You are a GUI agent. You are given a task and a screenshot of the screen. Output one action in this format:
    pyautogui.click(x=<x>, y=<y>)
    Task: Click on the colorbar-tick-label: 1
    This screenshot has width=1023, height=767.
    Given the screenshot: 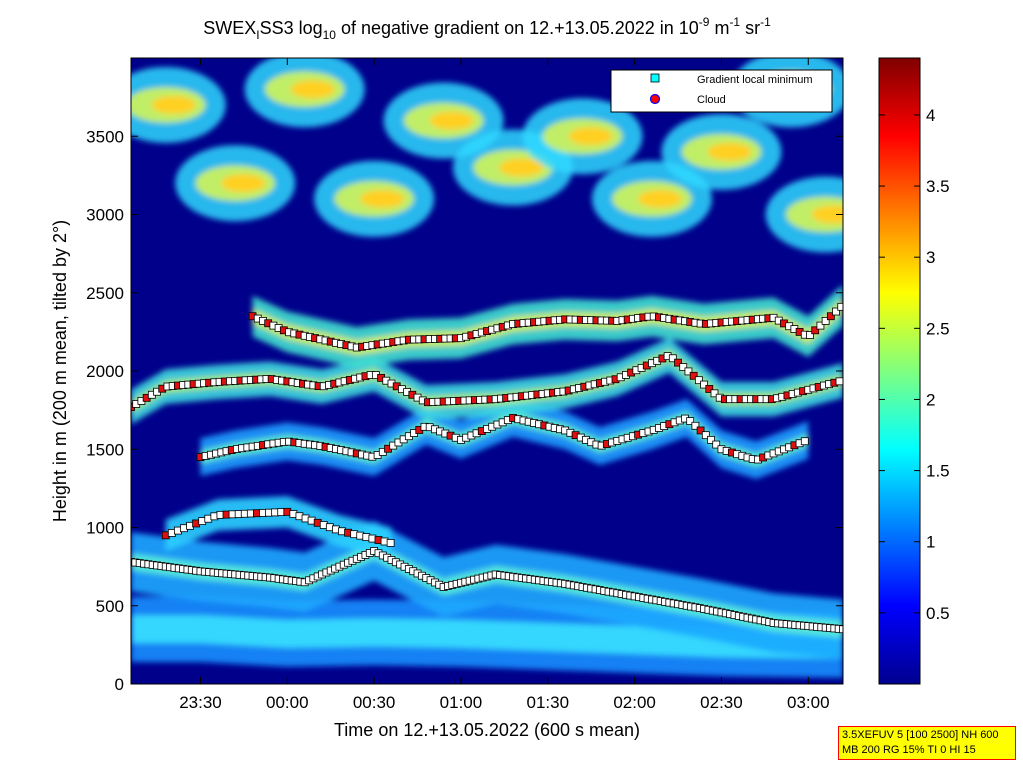 What is the action you would take?
    pyautogui.click(x=930, y=542)
    